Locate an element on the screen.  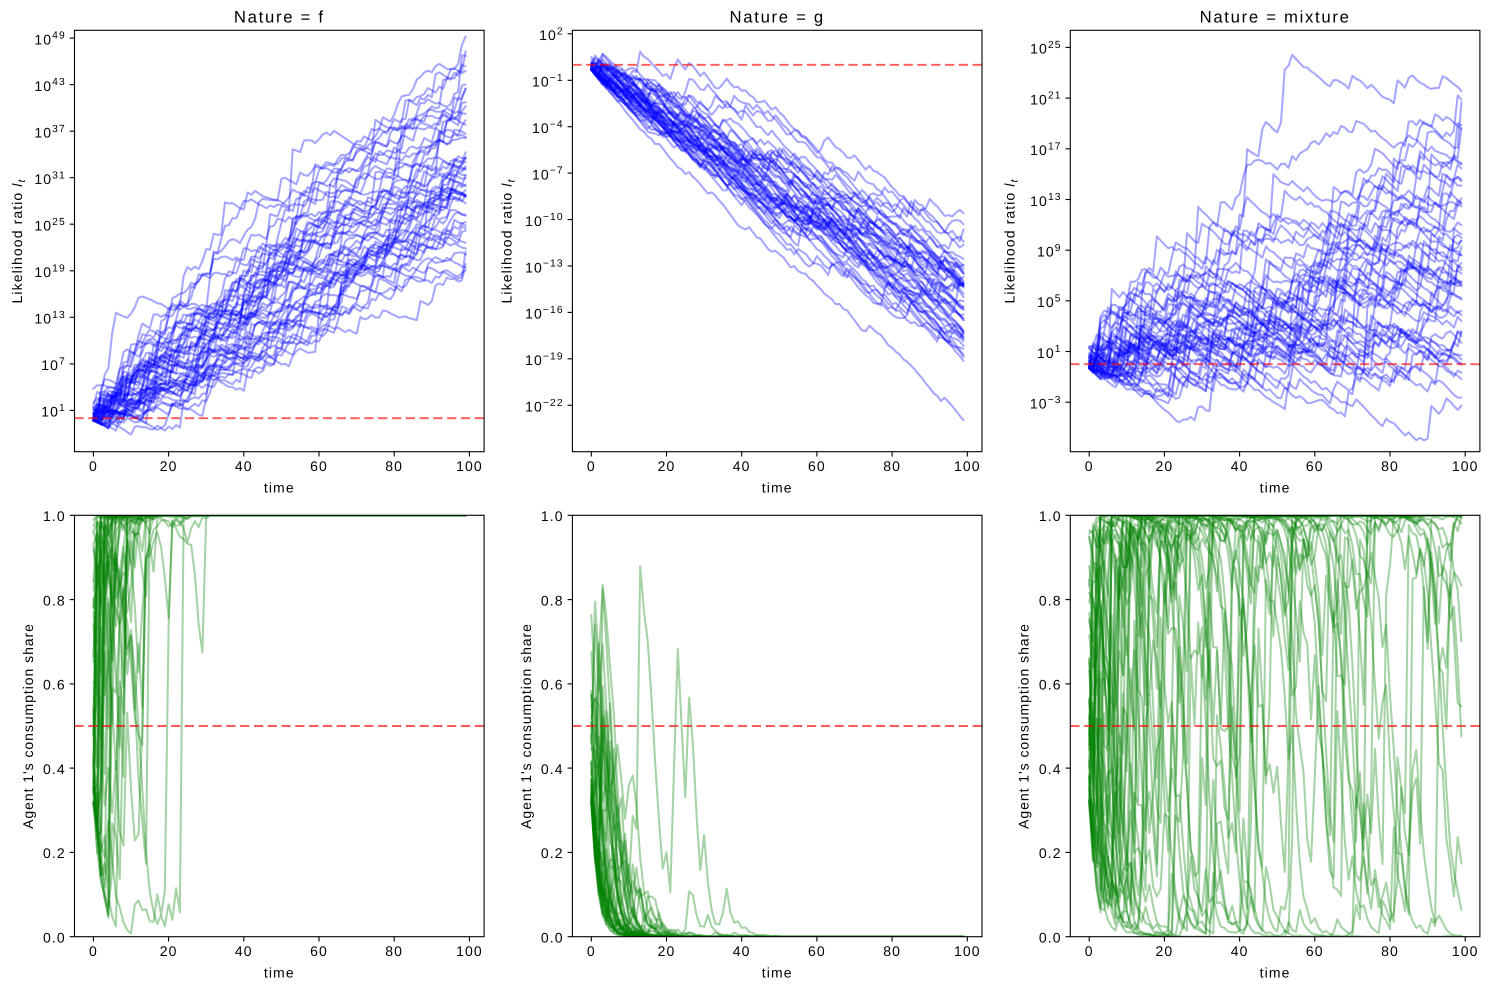
svg-text: Nature = f is located at coordinates (279, 16).